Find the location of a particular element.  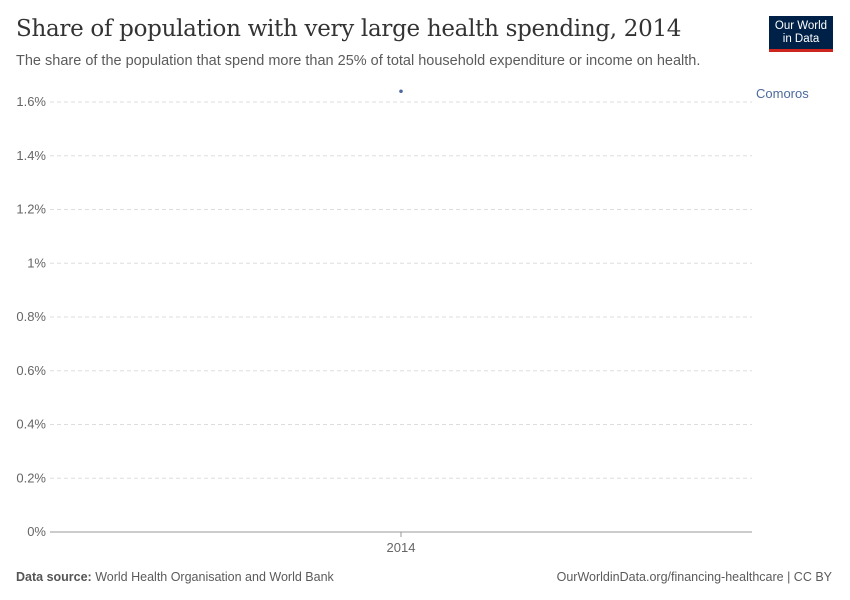

owid-logo: Our World in Data is located at coordinates (801, 34).